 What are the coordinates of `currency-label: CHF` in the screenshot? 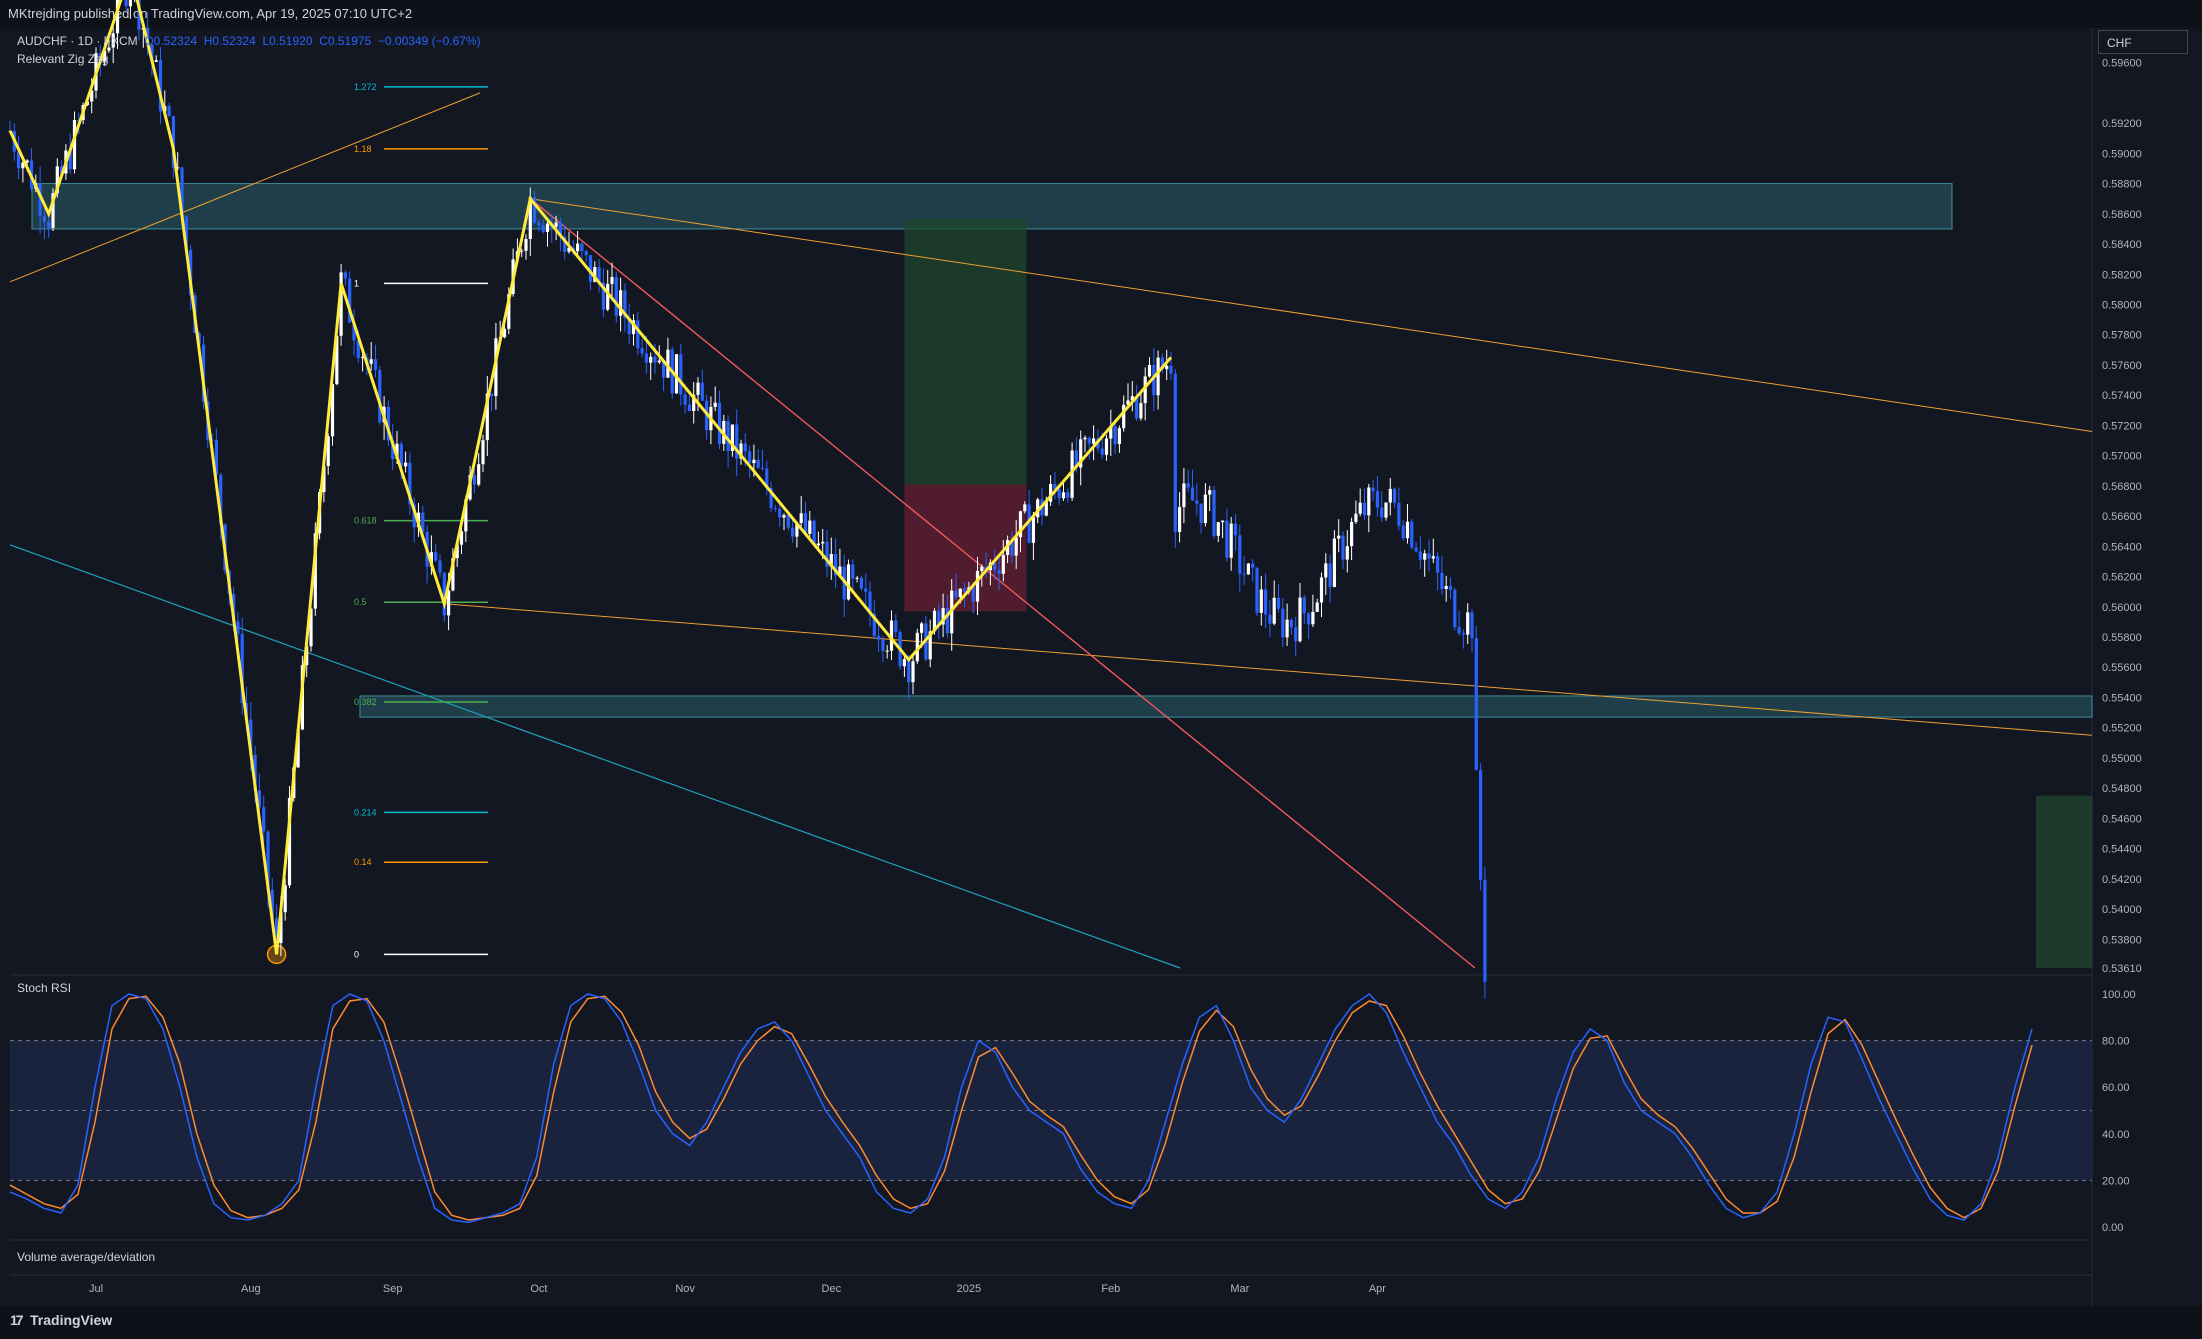 It's located at (2143, 42).